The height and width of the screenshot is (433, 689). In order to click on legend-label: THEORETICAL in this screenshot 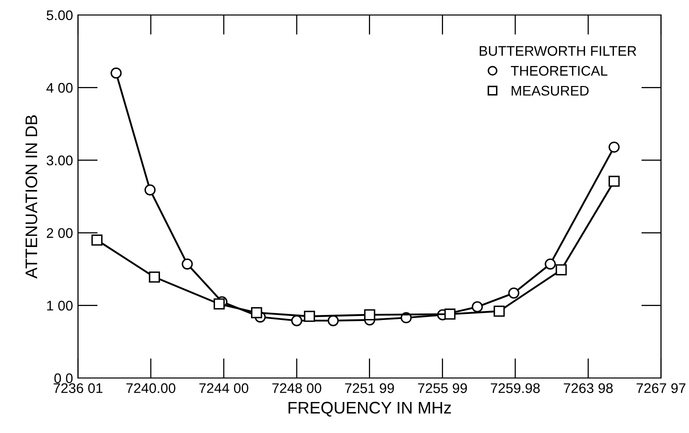, I will do `click(559, 71)`.